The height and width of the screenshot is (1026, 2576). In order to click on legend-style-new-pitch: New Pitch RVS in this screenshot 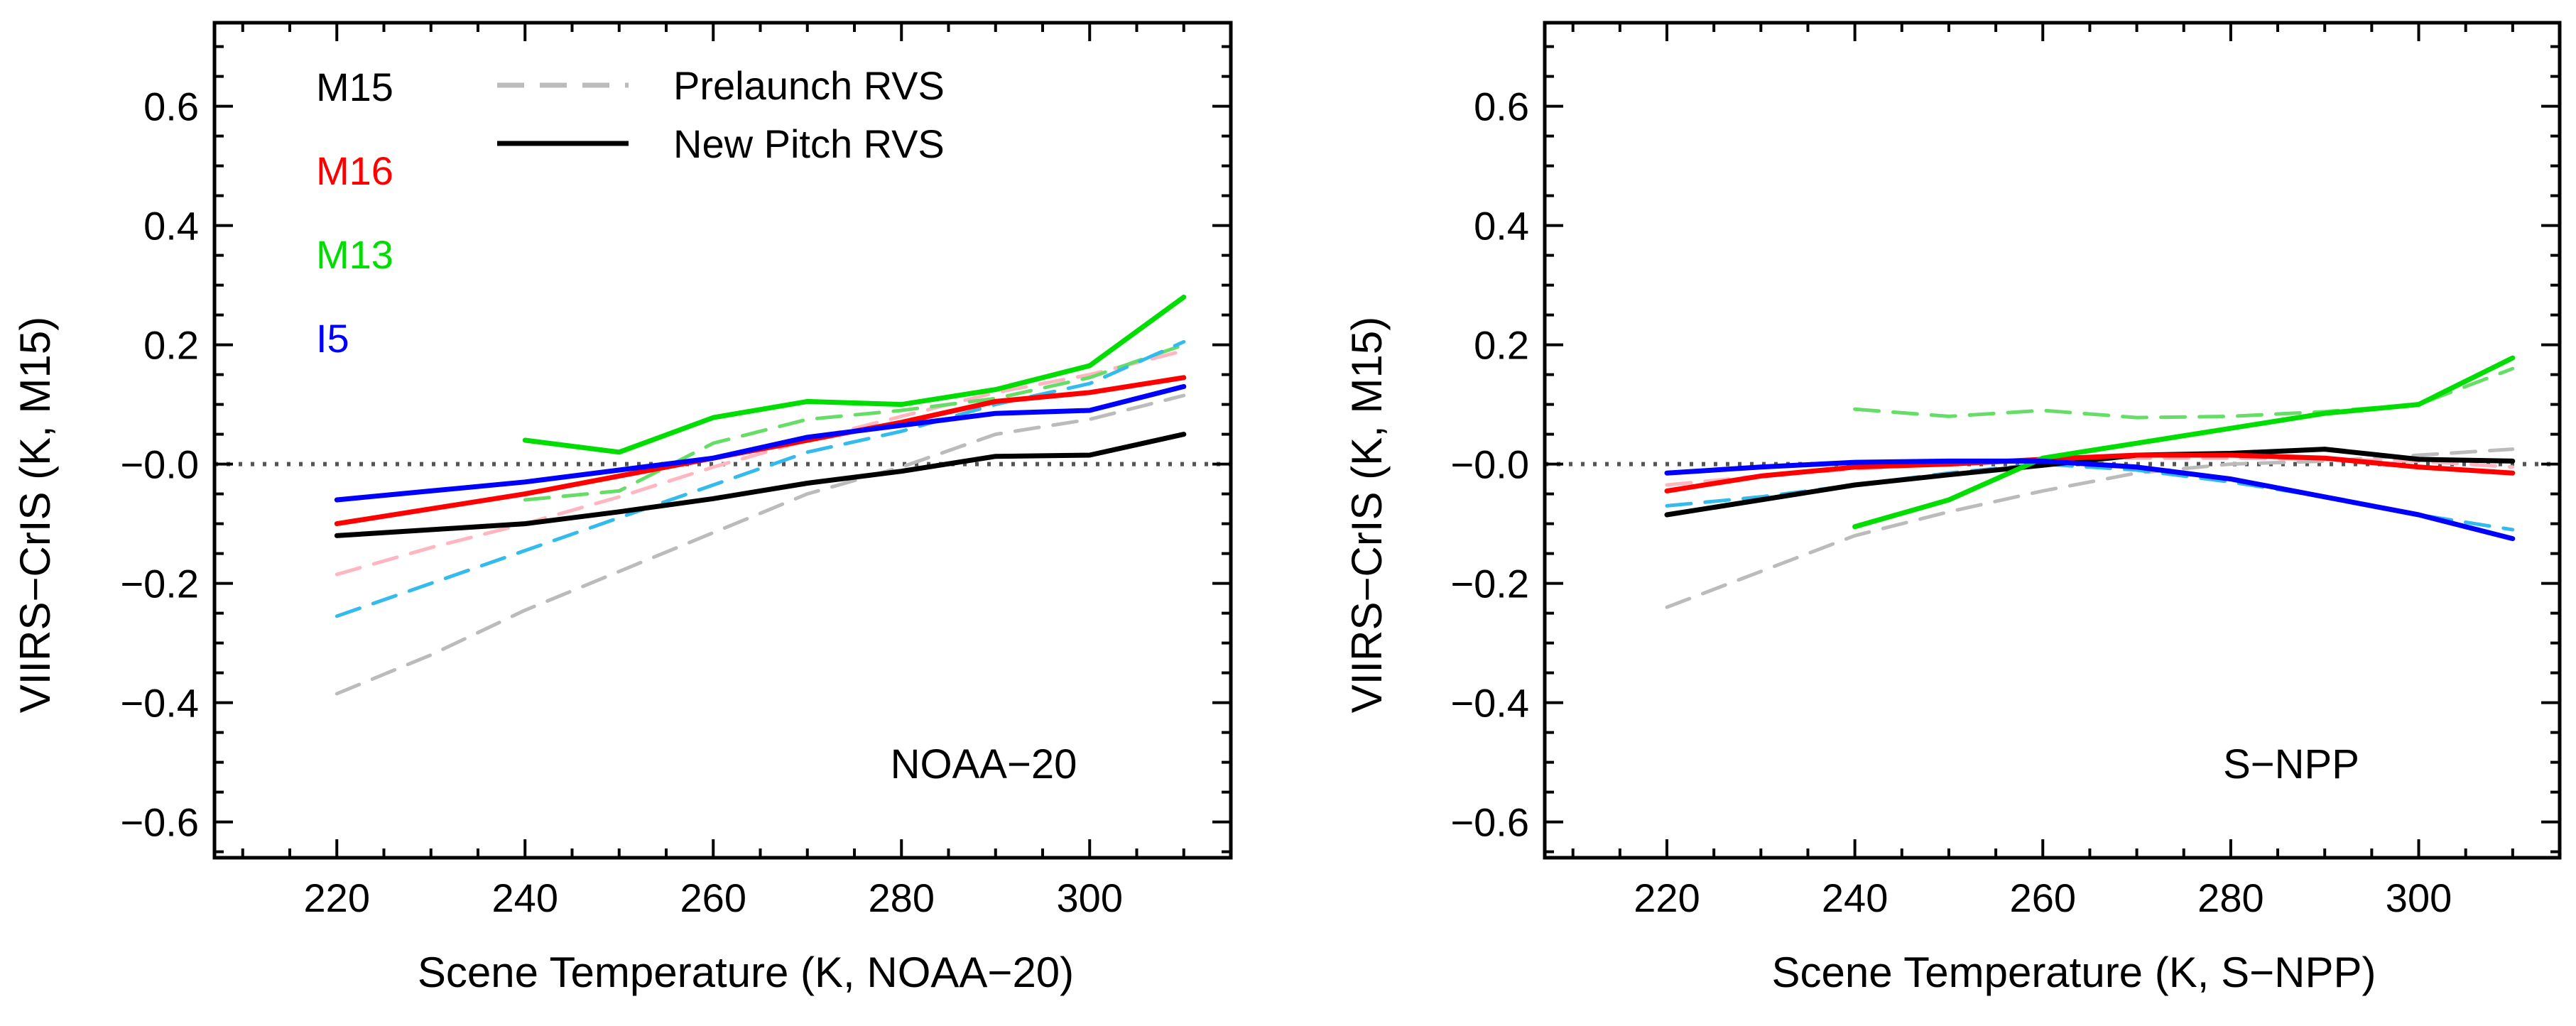, I will do `click(809, 143)`.